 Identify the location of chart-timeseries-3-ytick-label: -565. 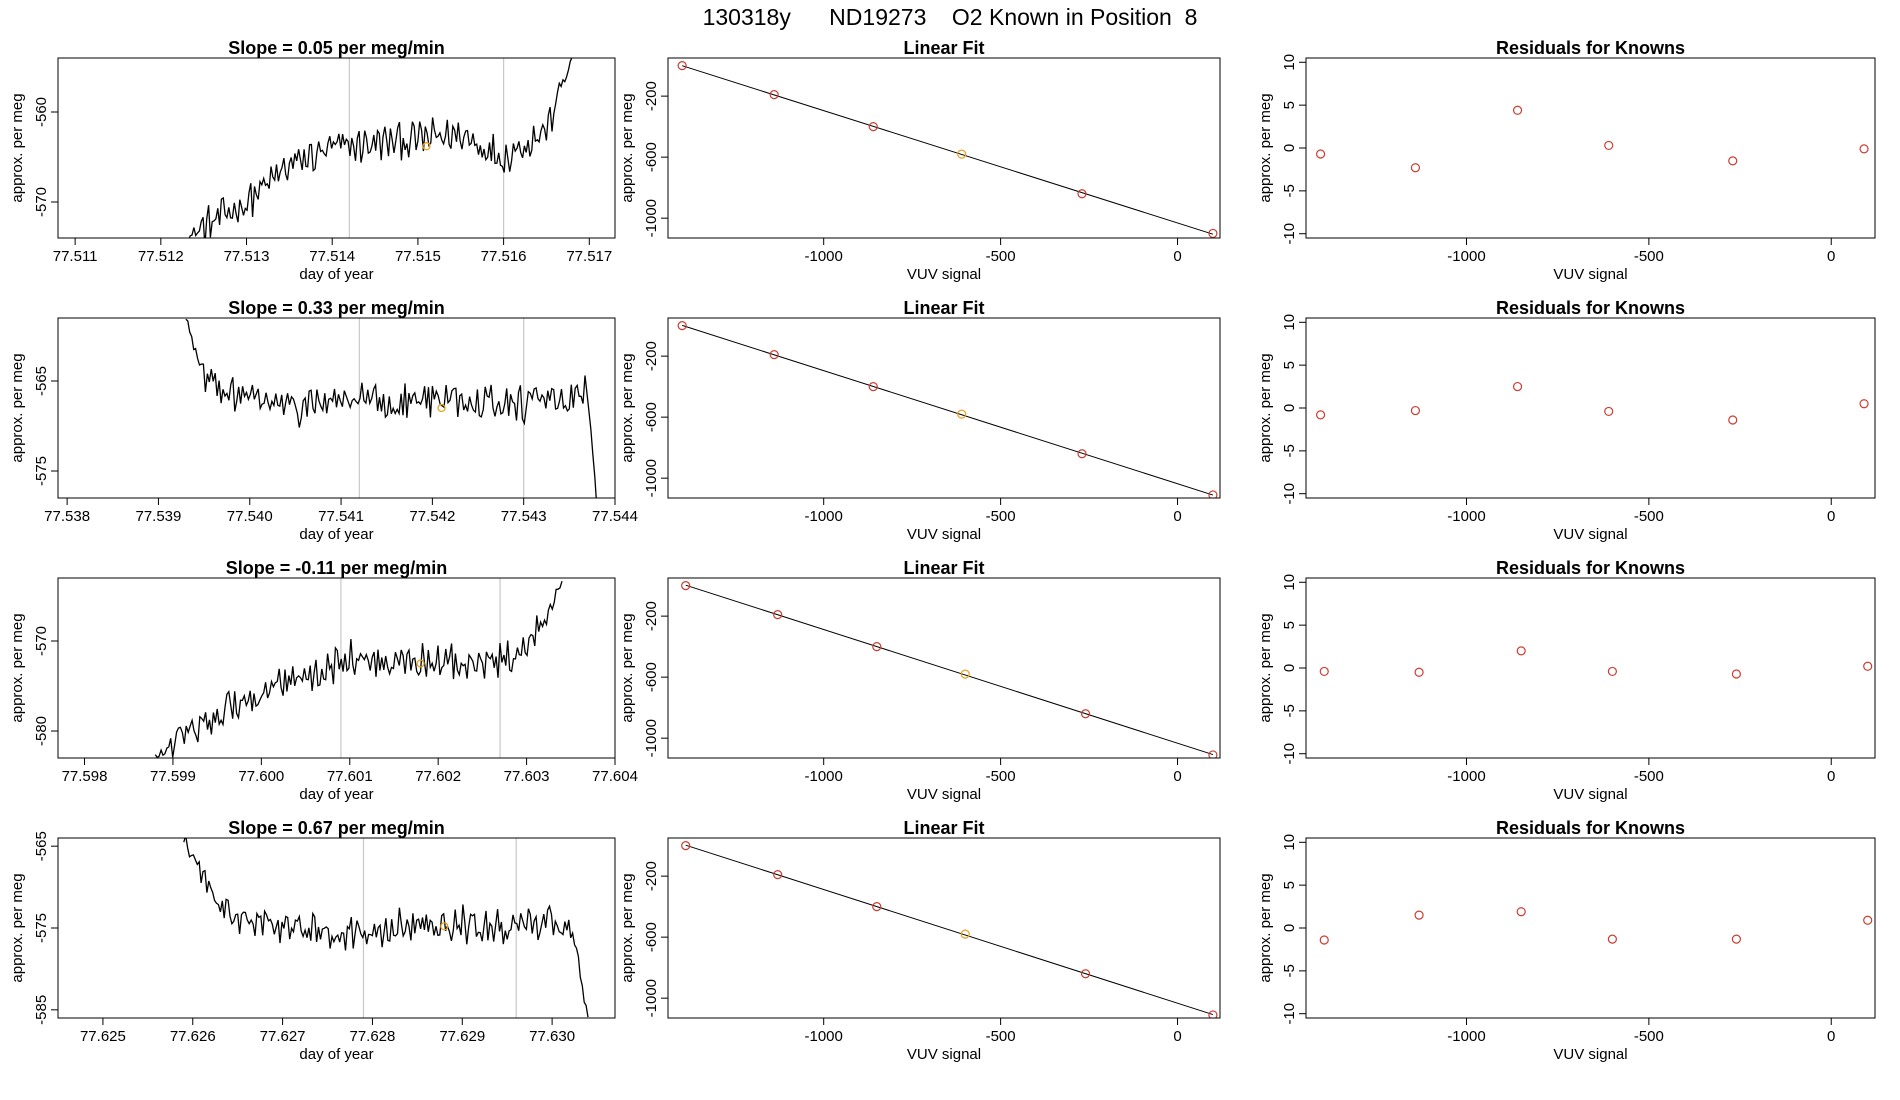
(41, 846).